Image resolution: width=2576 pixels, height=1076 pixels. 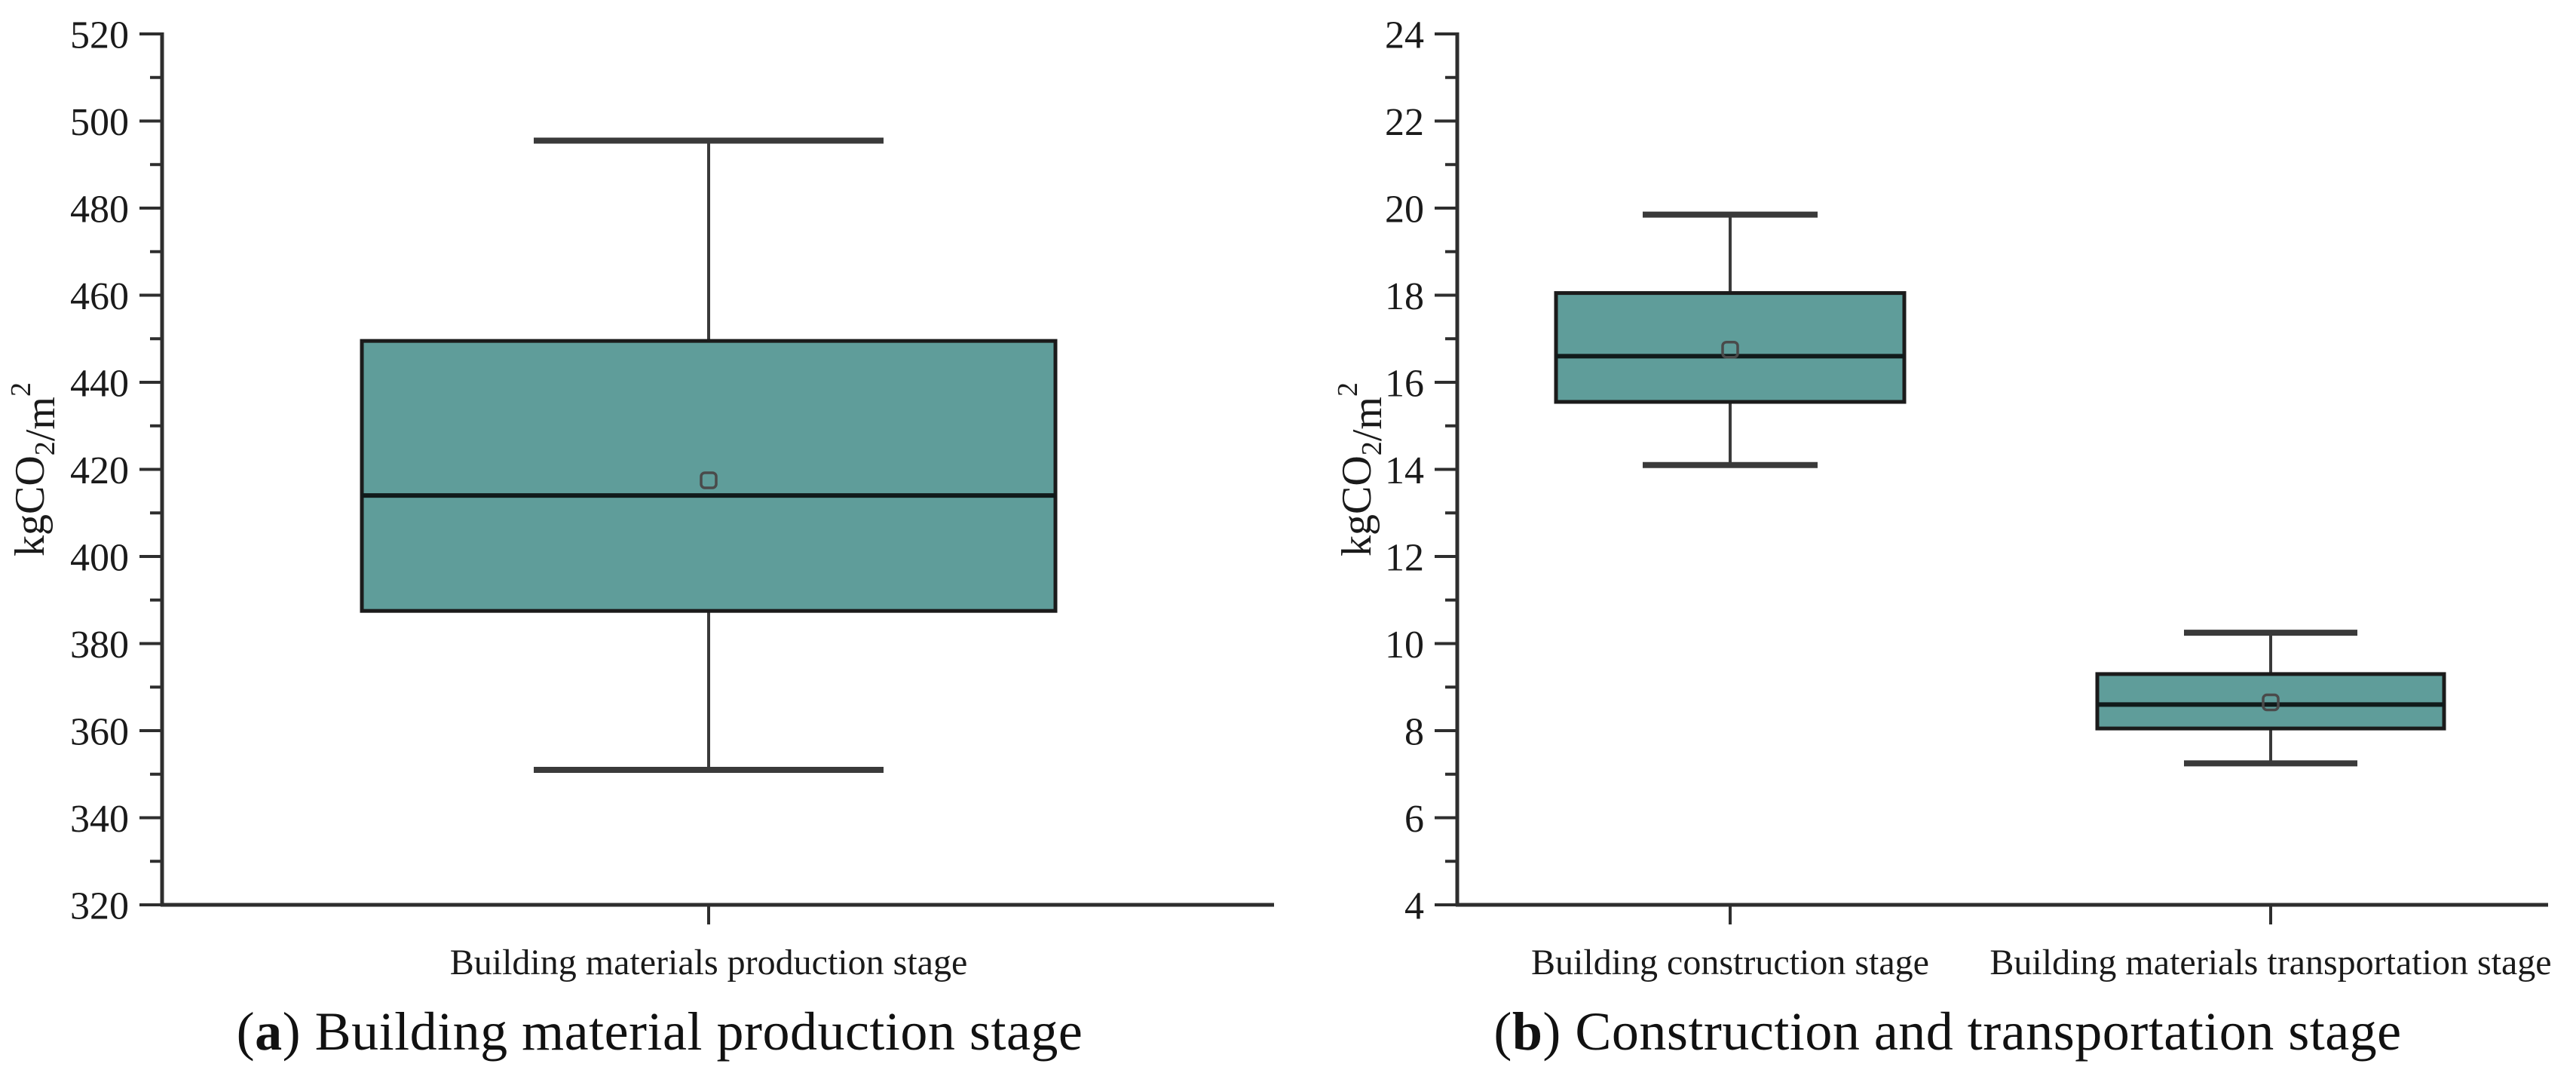 I want to click on y-tick-label: 420, so click(x=99, y=470).